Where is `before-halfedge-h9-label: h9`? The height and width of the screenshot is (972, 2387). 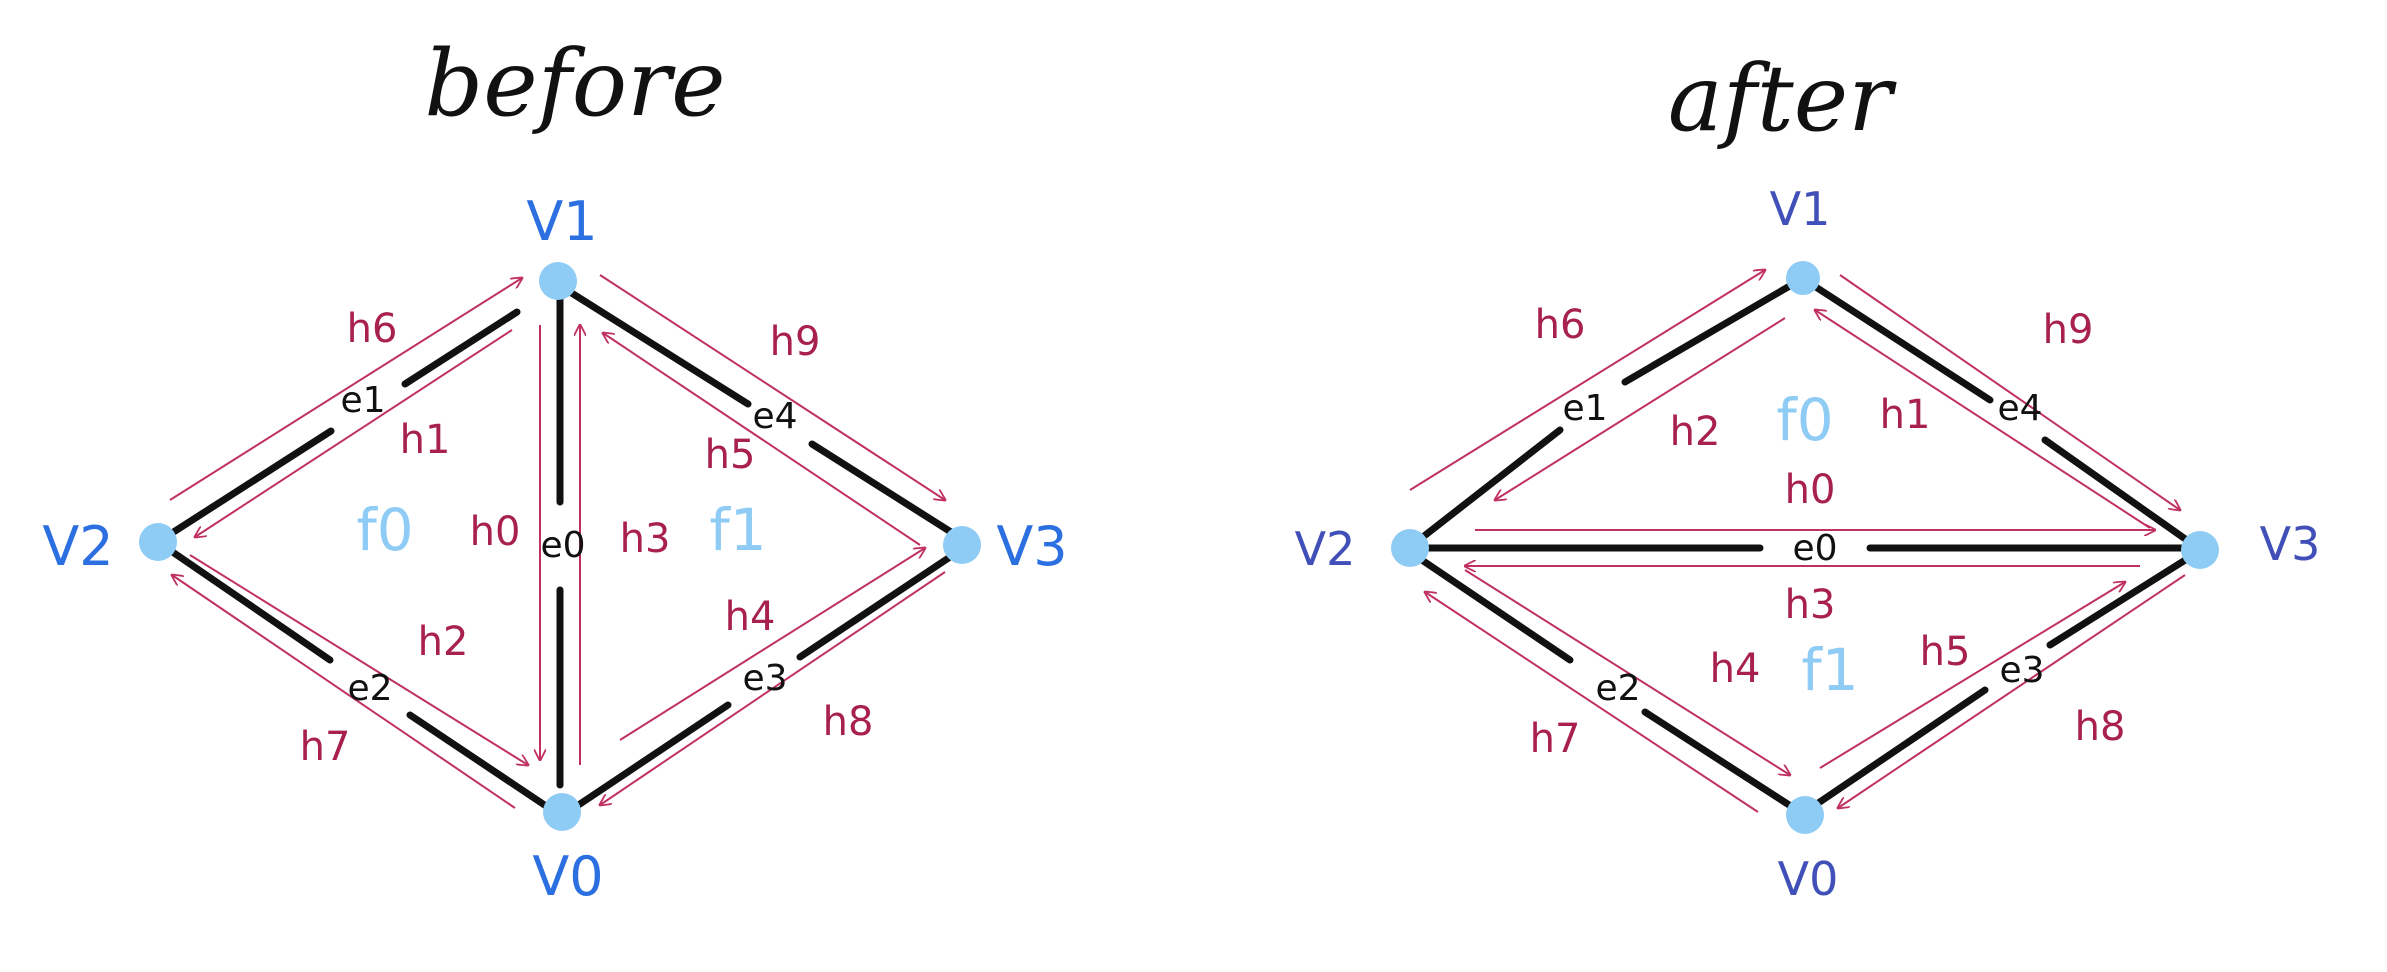 before-halfedge-h9-label: h9 is located at coordinates (795, 342).